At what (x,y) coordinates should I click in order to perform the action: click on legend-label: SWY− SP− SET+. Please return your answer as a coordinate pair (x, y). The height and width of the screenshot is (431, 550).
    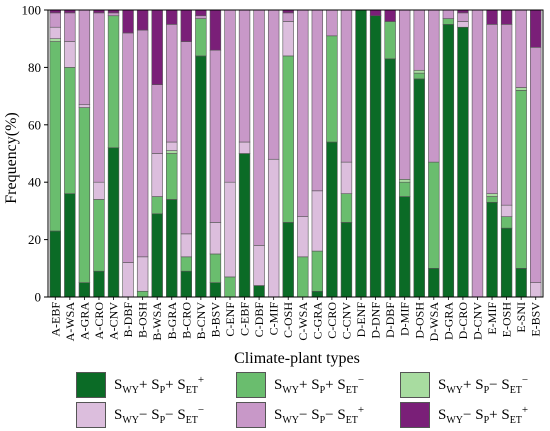
    Looking at the image, I should click on (319, 415).